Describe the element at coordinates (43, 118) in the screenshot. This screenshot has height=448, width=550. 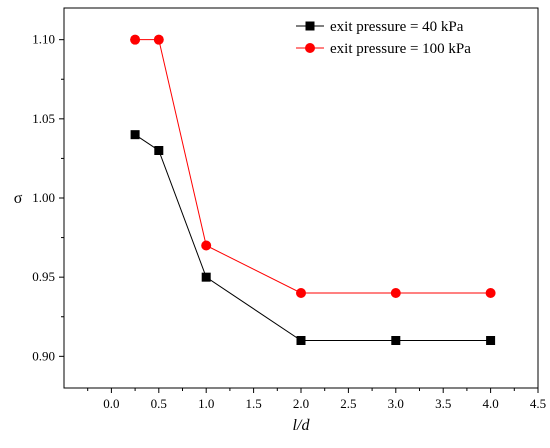
I see `y-tick-label: 1.05` at that location.